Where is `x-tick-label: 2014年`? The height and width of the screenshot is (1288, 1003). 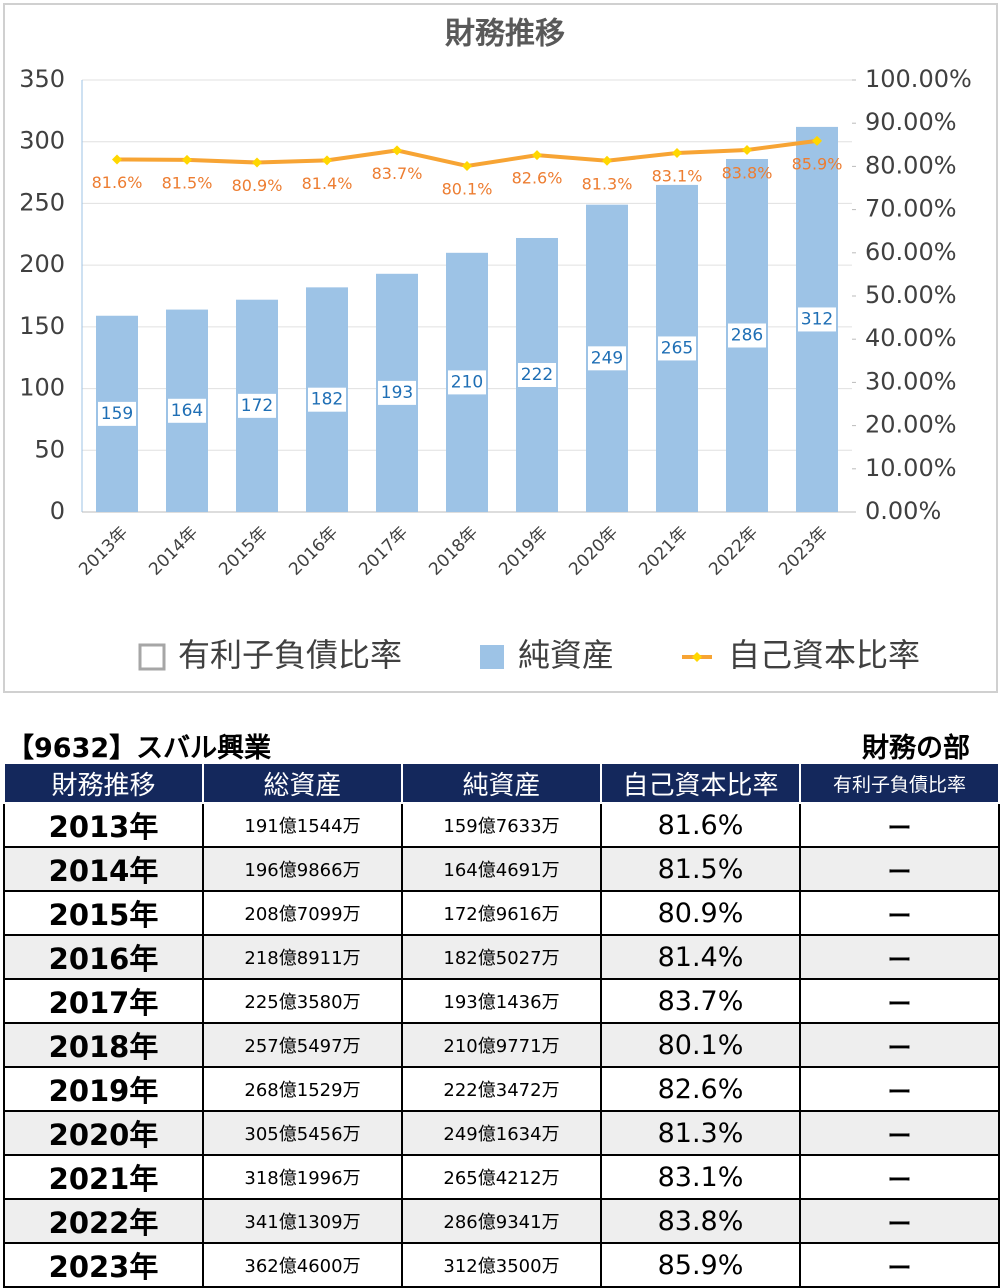 x-tick-label: 2014年 is located at coordinates (173, 551).